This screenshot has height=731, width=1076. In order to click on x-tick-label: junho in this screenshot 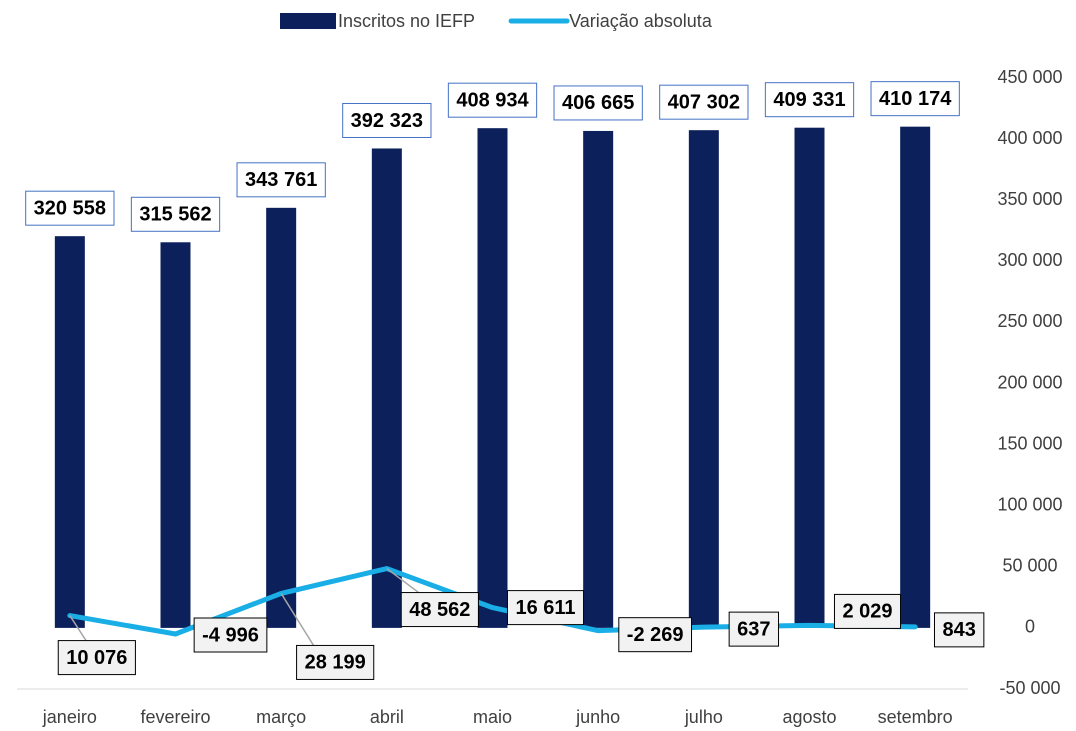, I will do `click(597, 717)`.